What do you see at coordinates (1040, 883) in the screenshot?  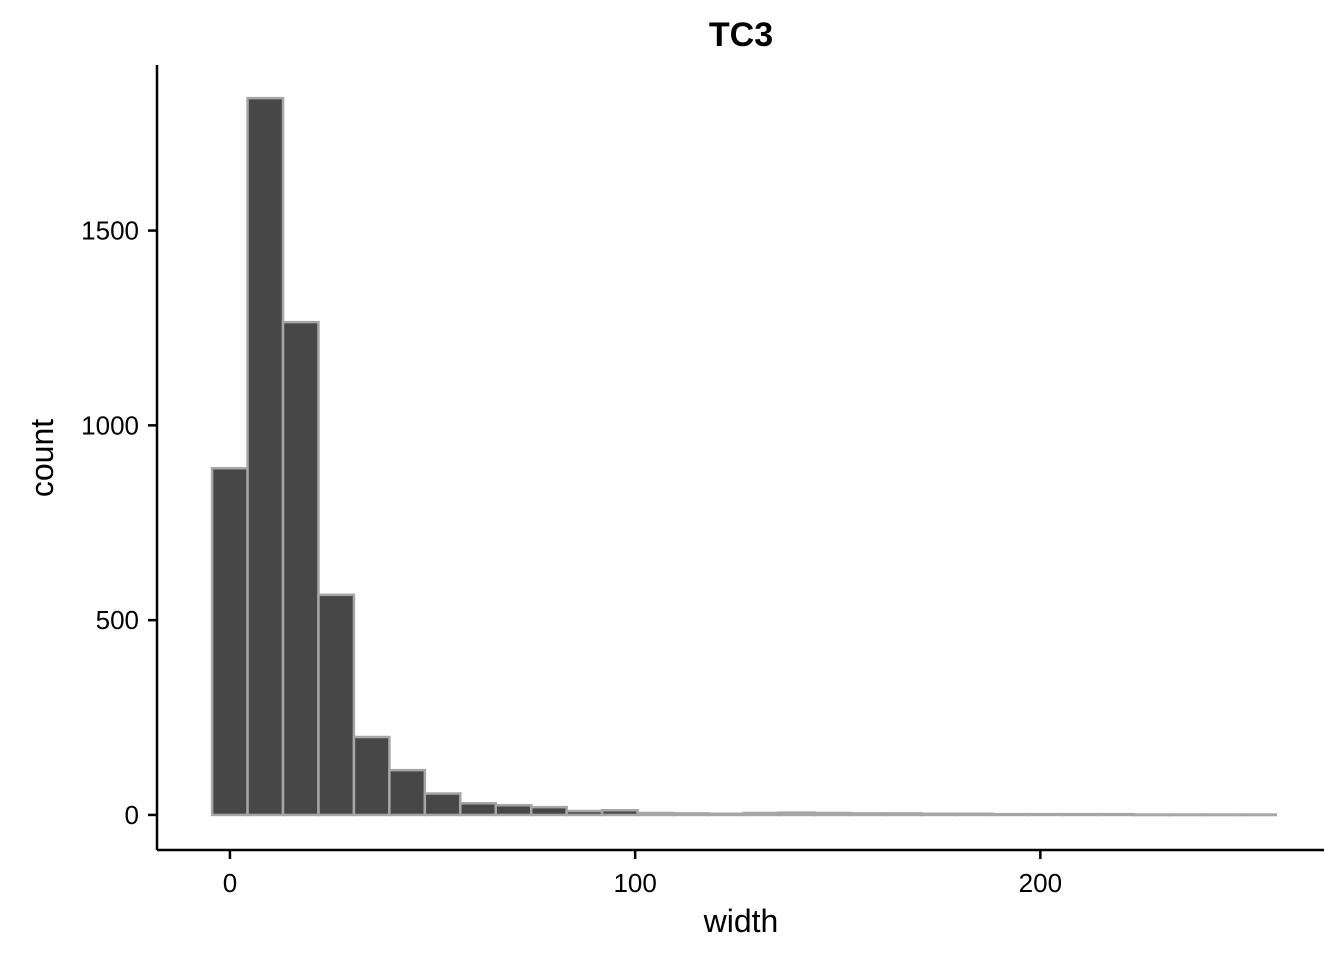 I see `x-tick-label: 200` at bounding box center [1040, 883].